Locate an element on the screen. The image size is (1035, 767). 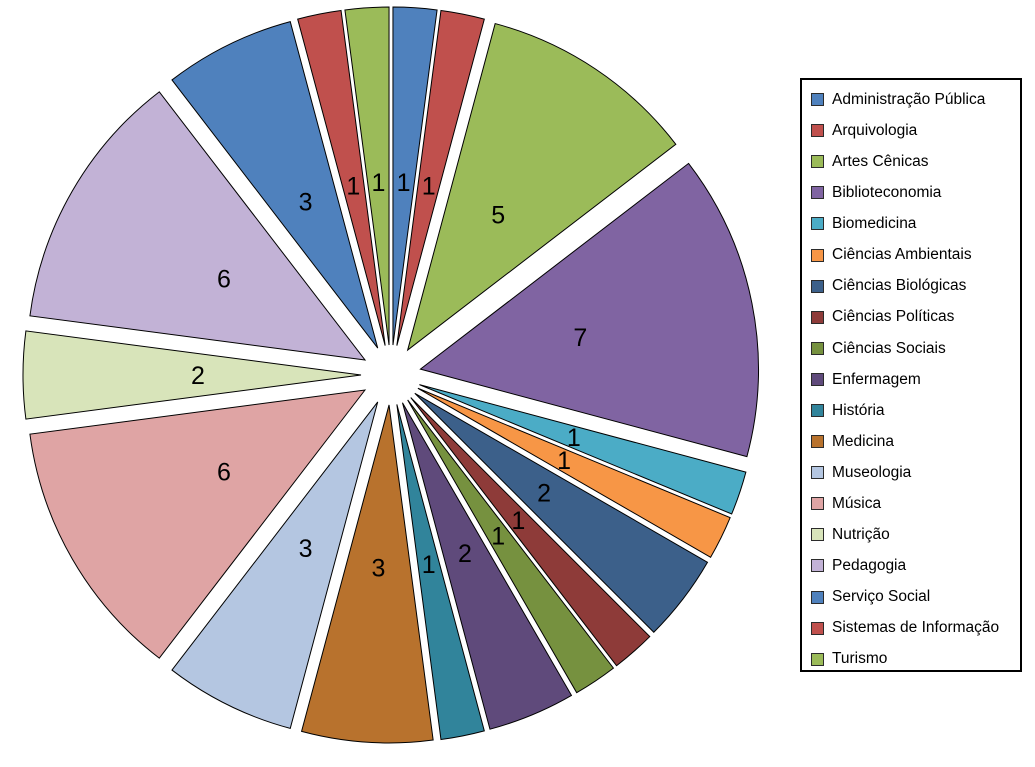
pie-slice-musica is located at coordinates (198, 524).